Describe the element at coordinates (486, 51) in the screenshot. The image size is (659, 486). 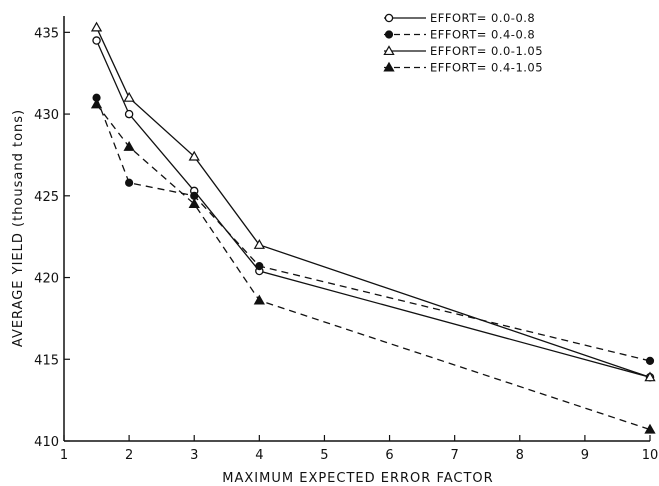
I see `legend-label: EFFORT= 0.0-1.05` at that location.